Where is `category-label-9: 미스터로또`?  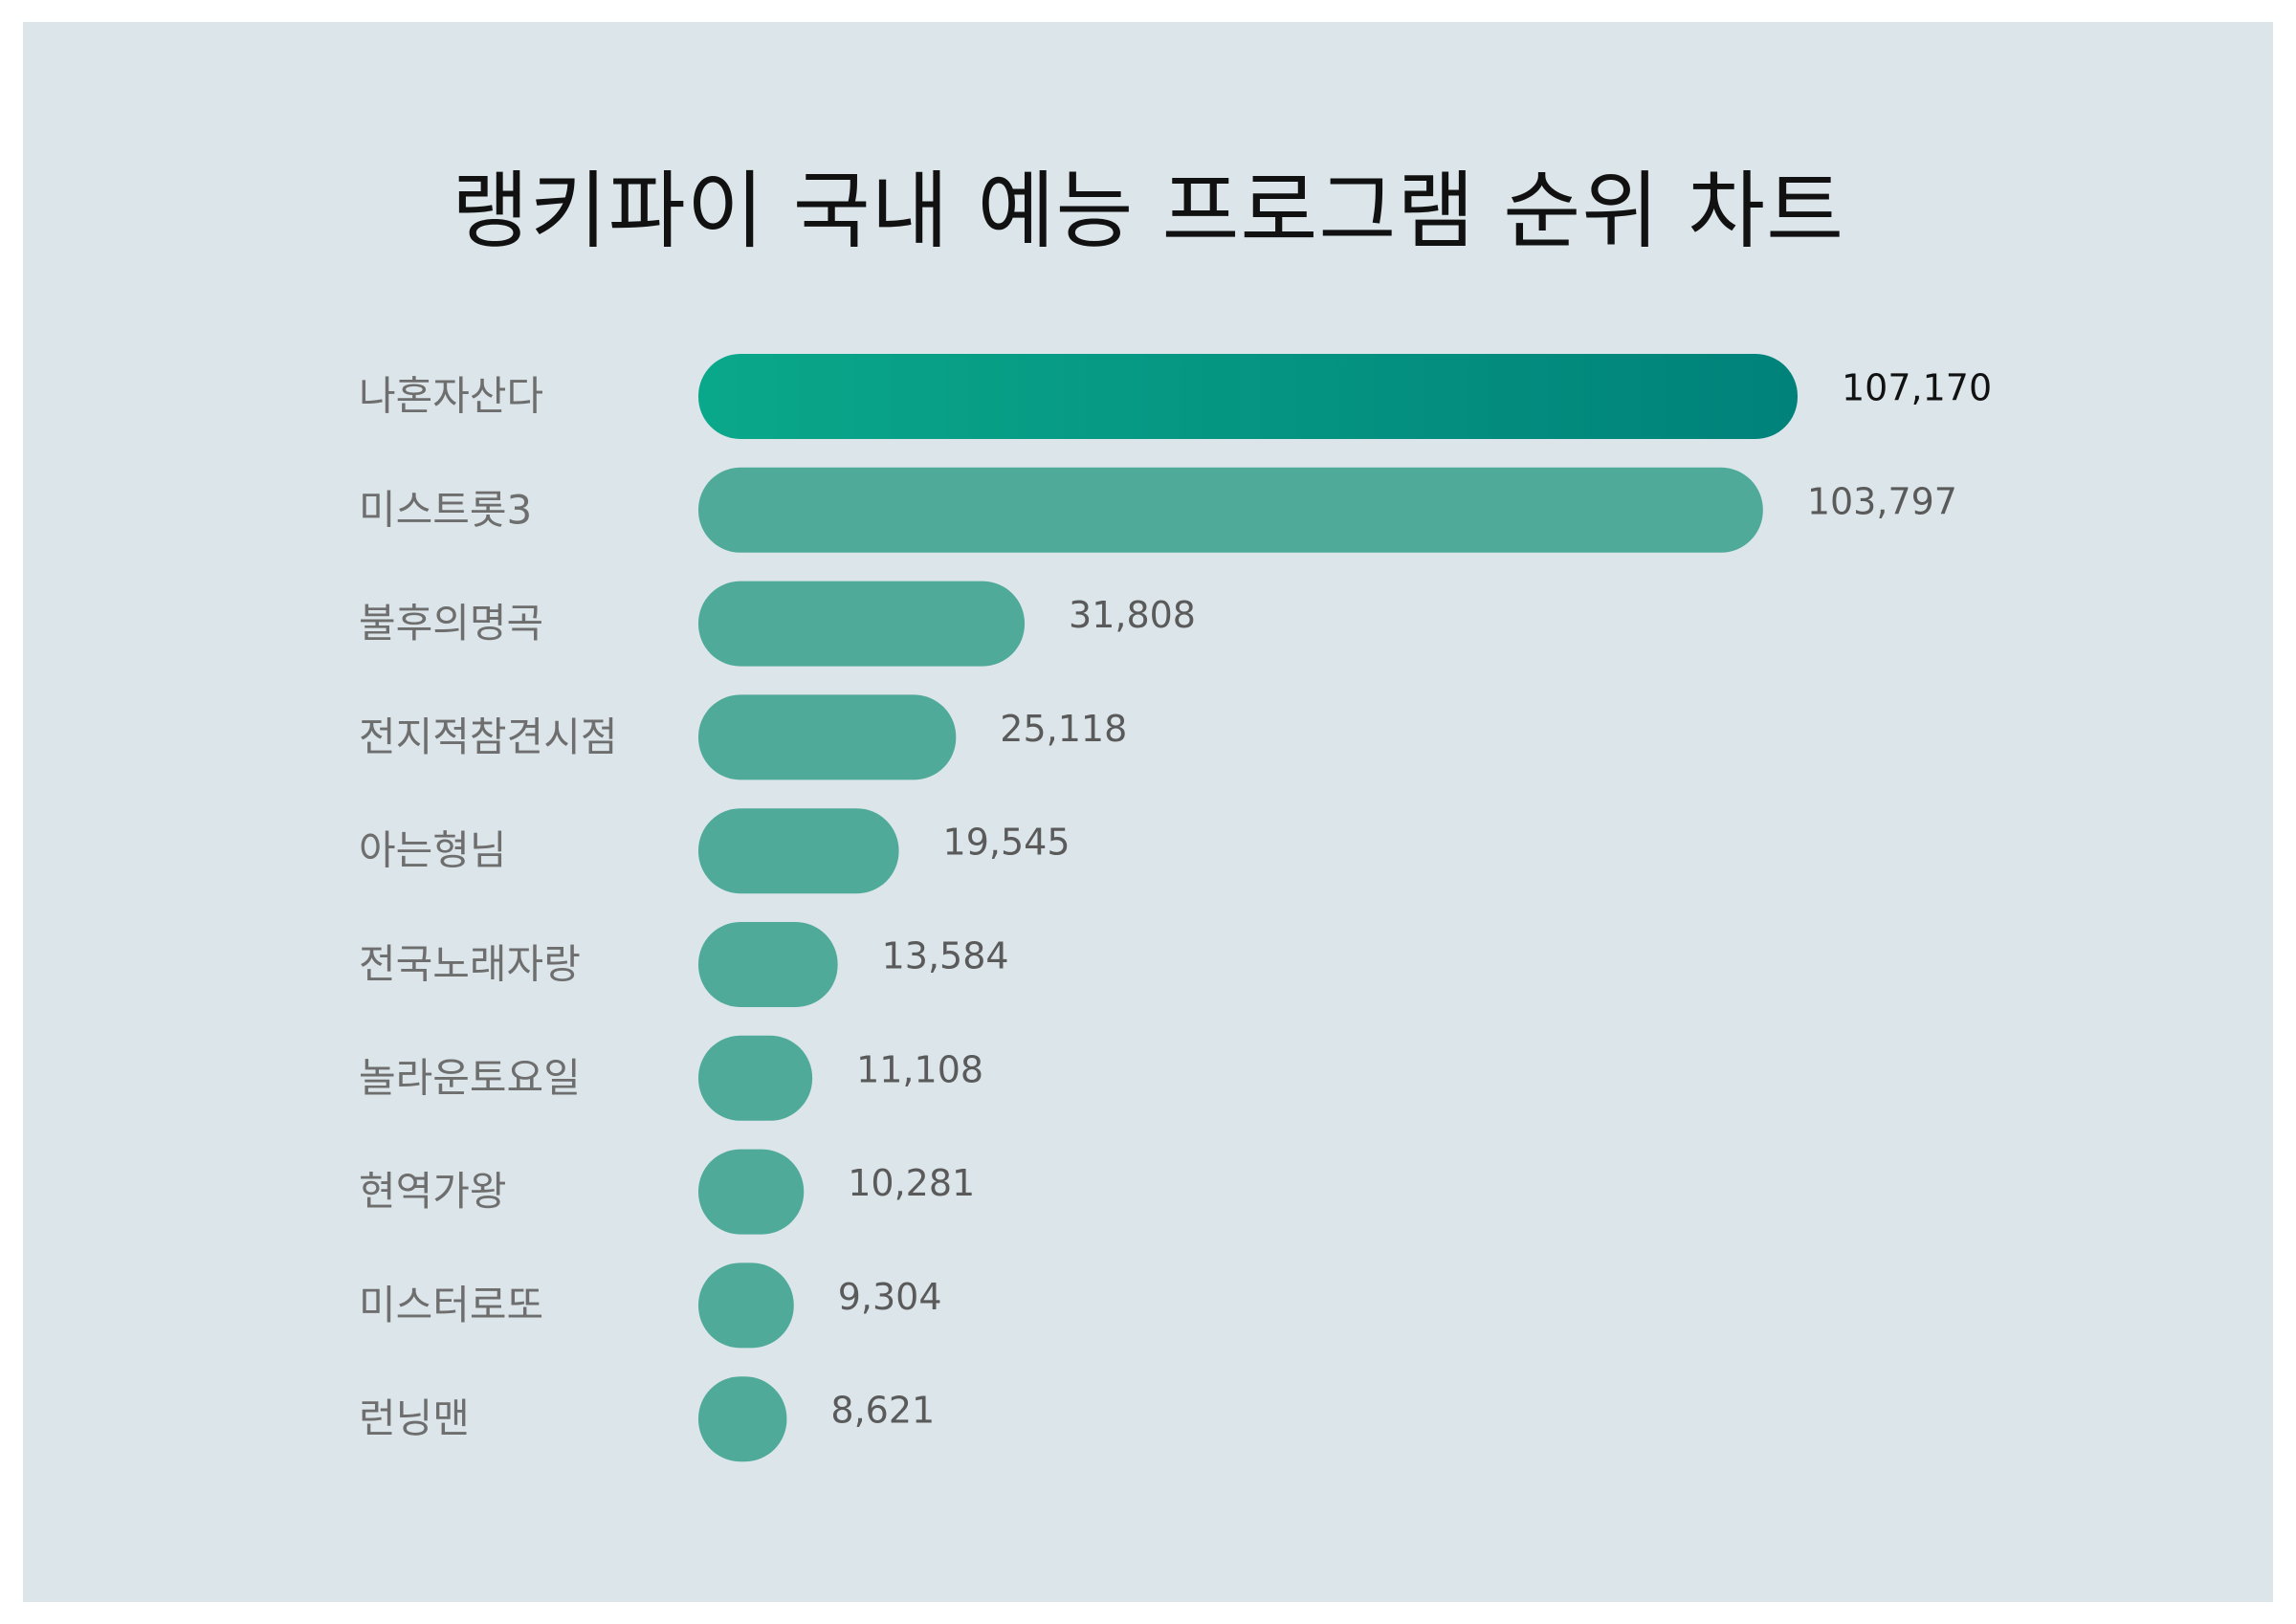
category-label-9: 미스터로또 is located at coordinates (451, 1305).